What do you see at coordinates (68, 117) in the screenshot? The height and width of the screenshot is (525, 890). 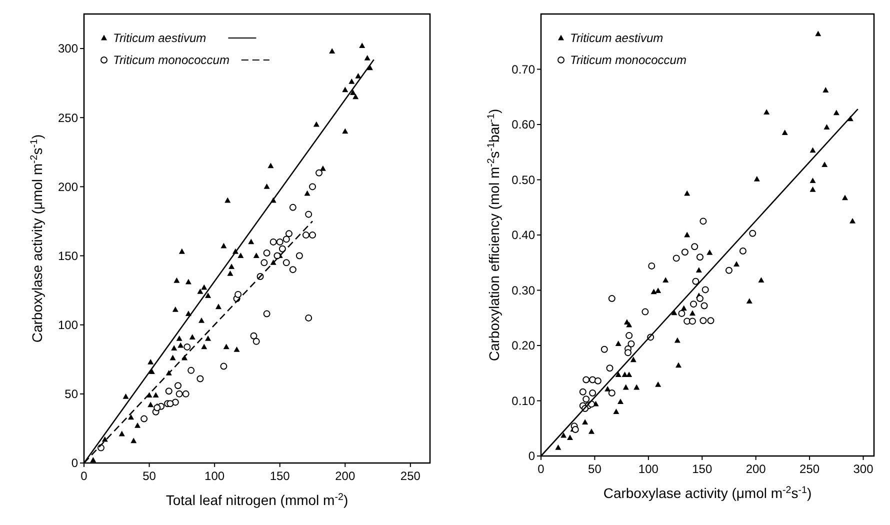 I see `y-tick-label: 250` at bounding box center [68, 117].